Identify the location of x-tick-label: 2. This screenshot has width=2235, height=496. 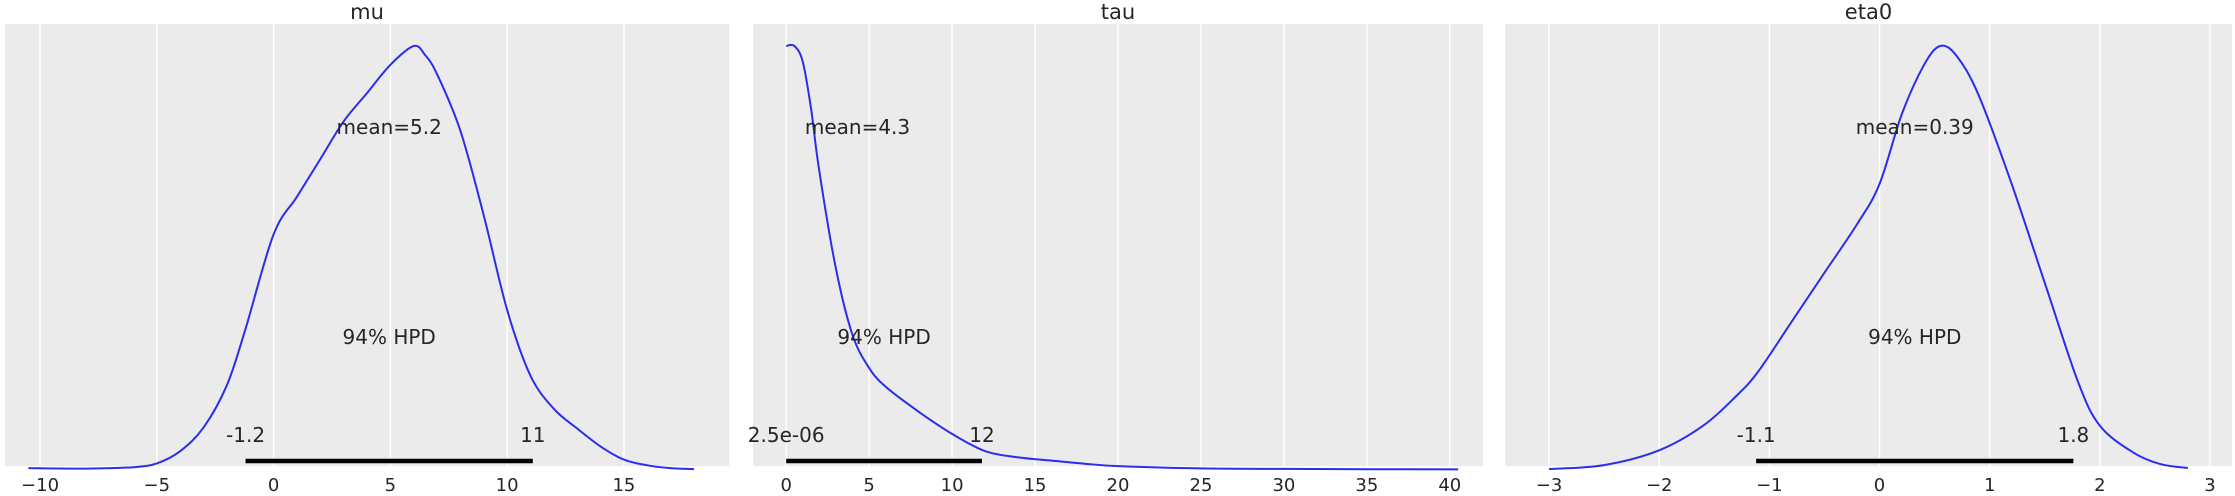
(2099, 485).